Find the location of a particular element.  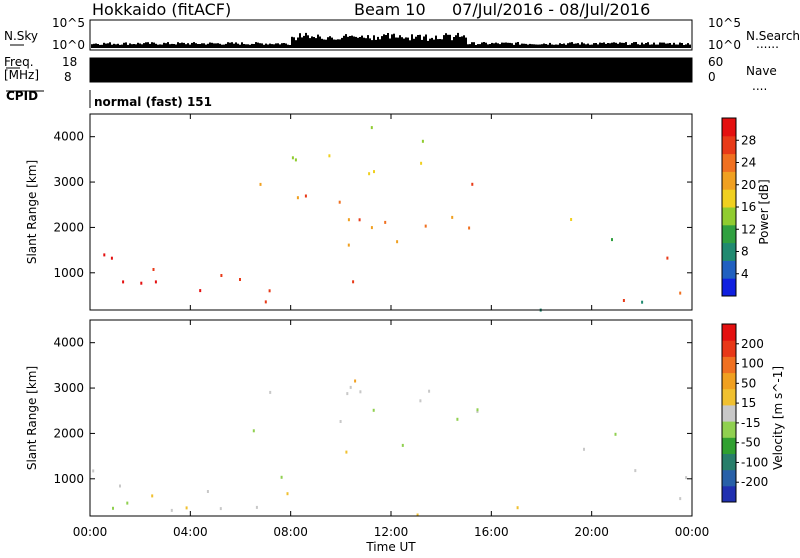

x-tick-label: 04:00 is located at coordinates (190, 532).